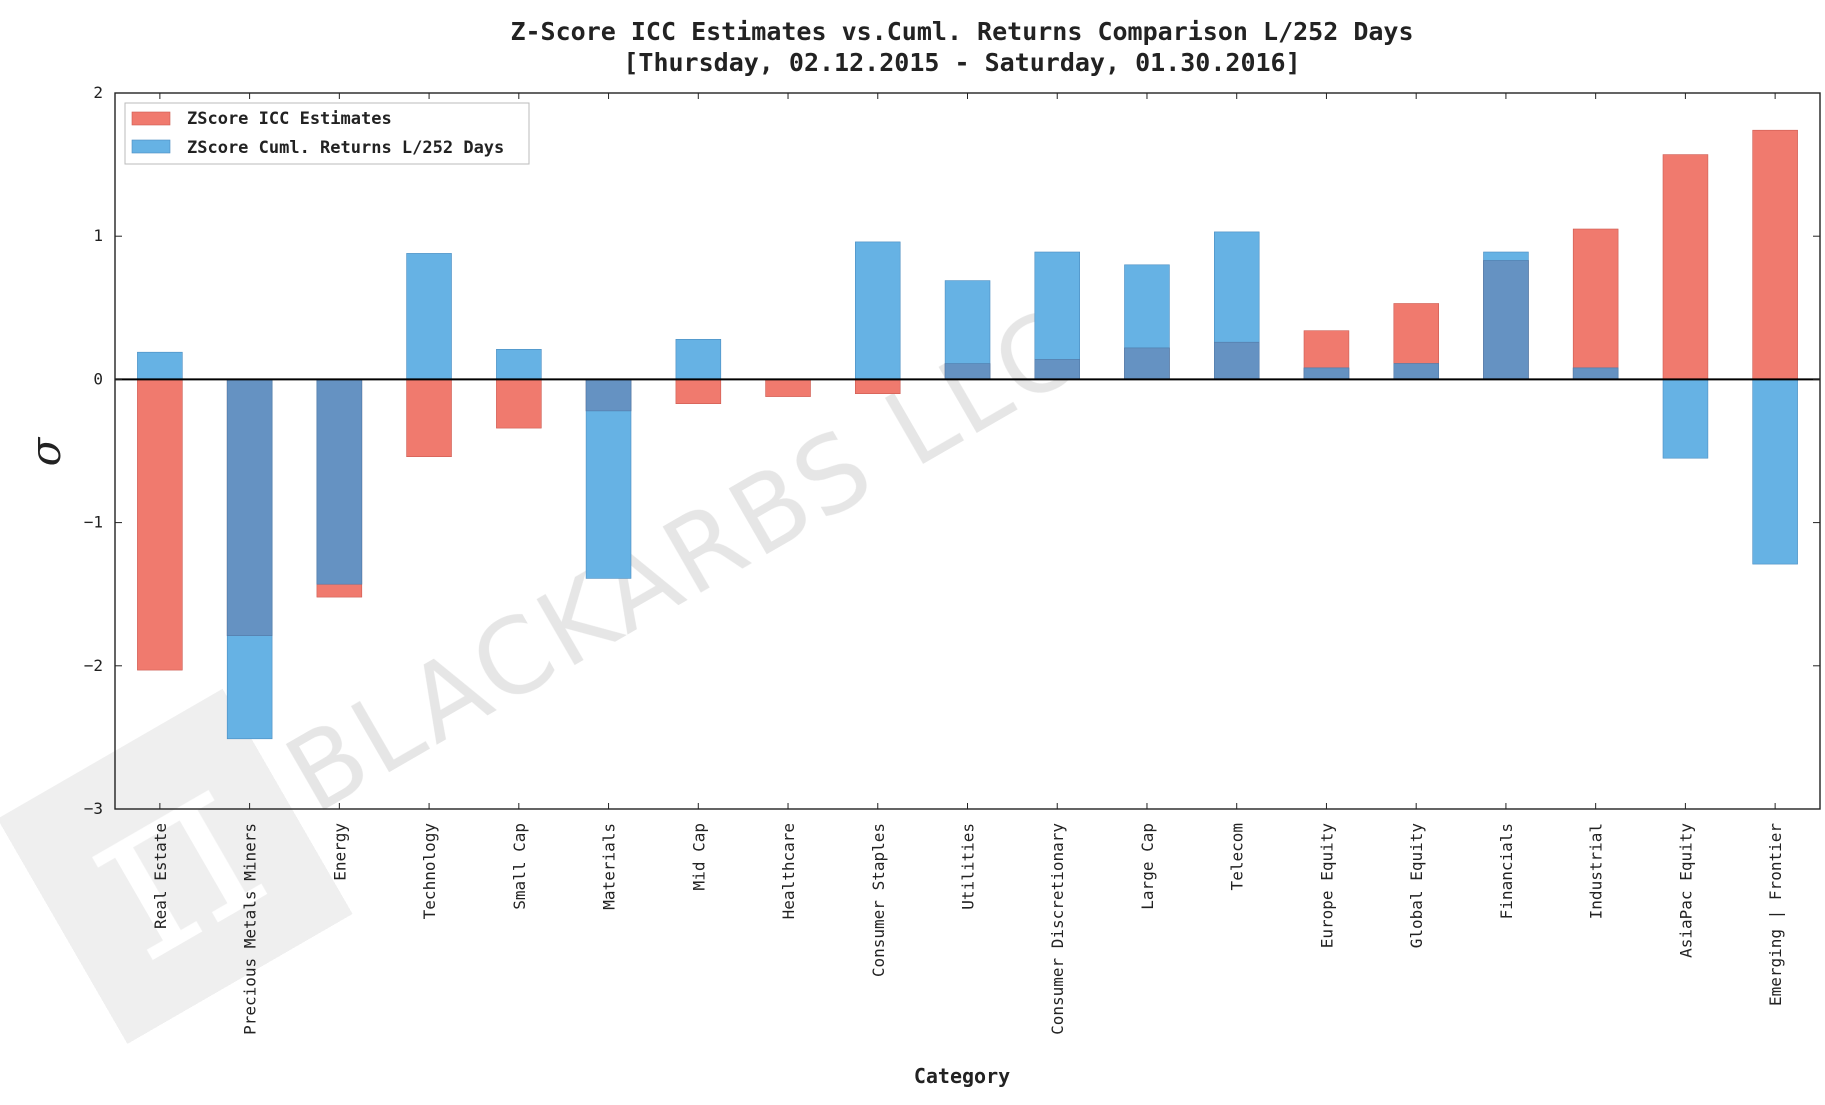  Describe the element at coordinates (1237, 856) in the screenshot. I see `x-tick-label: Telecom` at that location.